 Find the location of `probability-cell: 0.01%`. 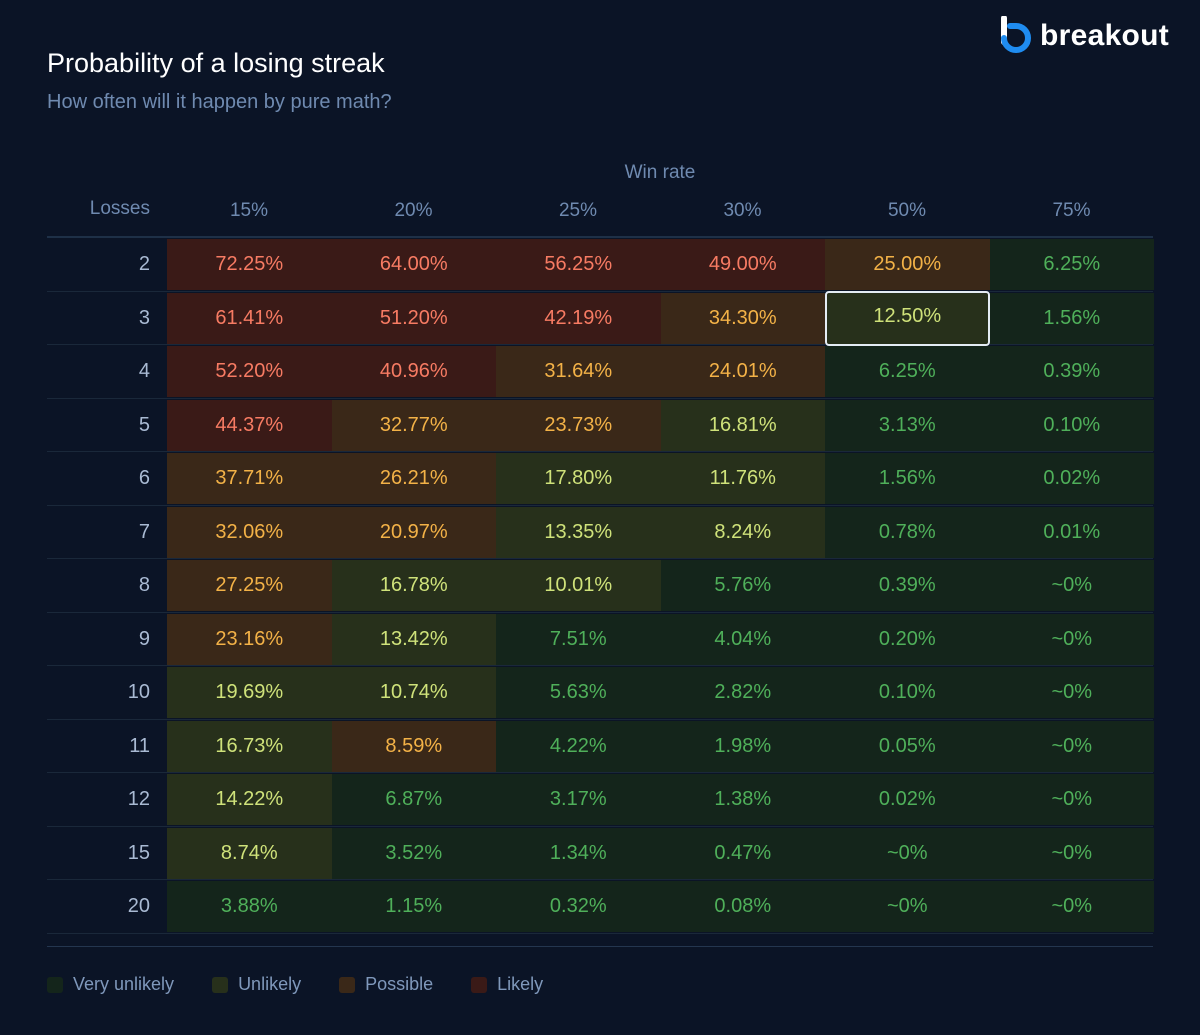

probability-cell: 0.01% is located at coordinates (1071, 532).